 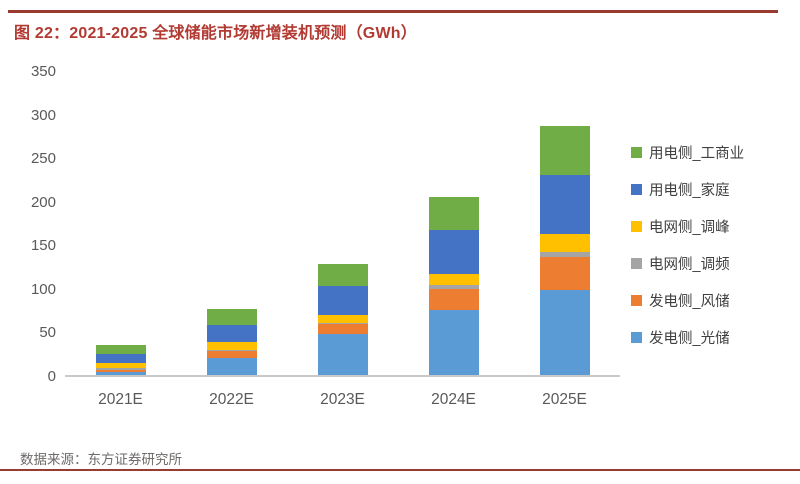 I want to click on y-axis-tick-label: 250, so click(x=43, y=159).